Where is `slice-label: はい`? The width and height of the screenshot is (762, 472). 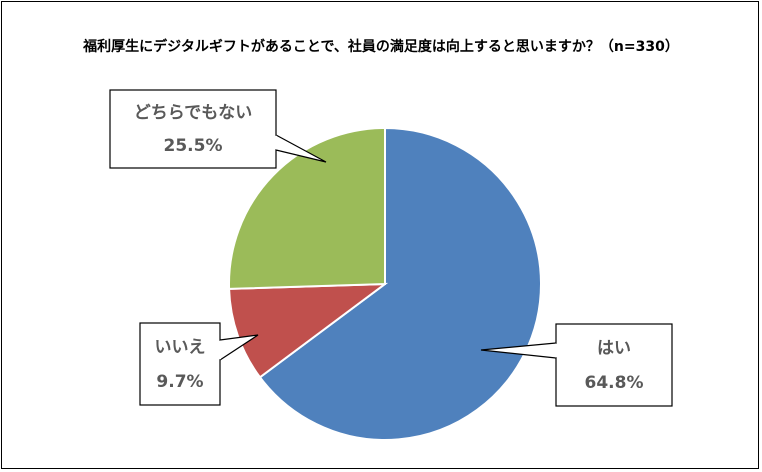
slice-label: はい is located at coordinates (614, 349).